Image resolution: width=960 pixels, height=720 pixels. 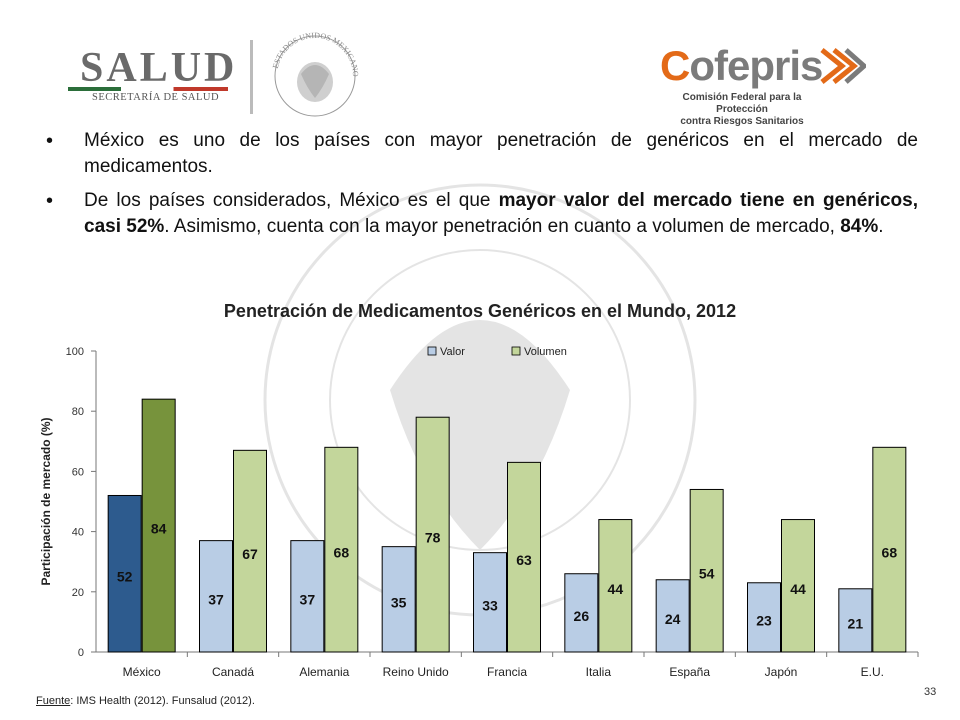 What do you see at coordinates (673, 619) in the screenshot?
I see `data-label: 24` at bounding box center [673, 619].